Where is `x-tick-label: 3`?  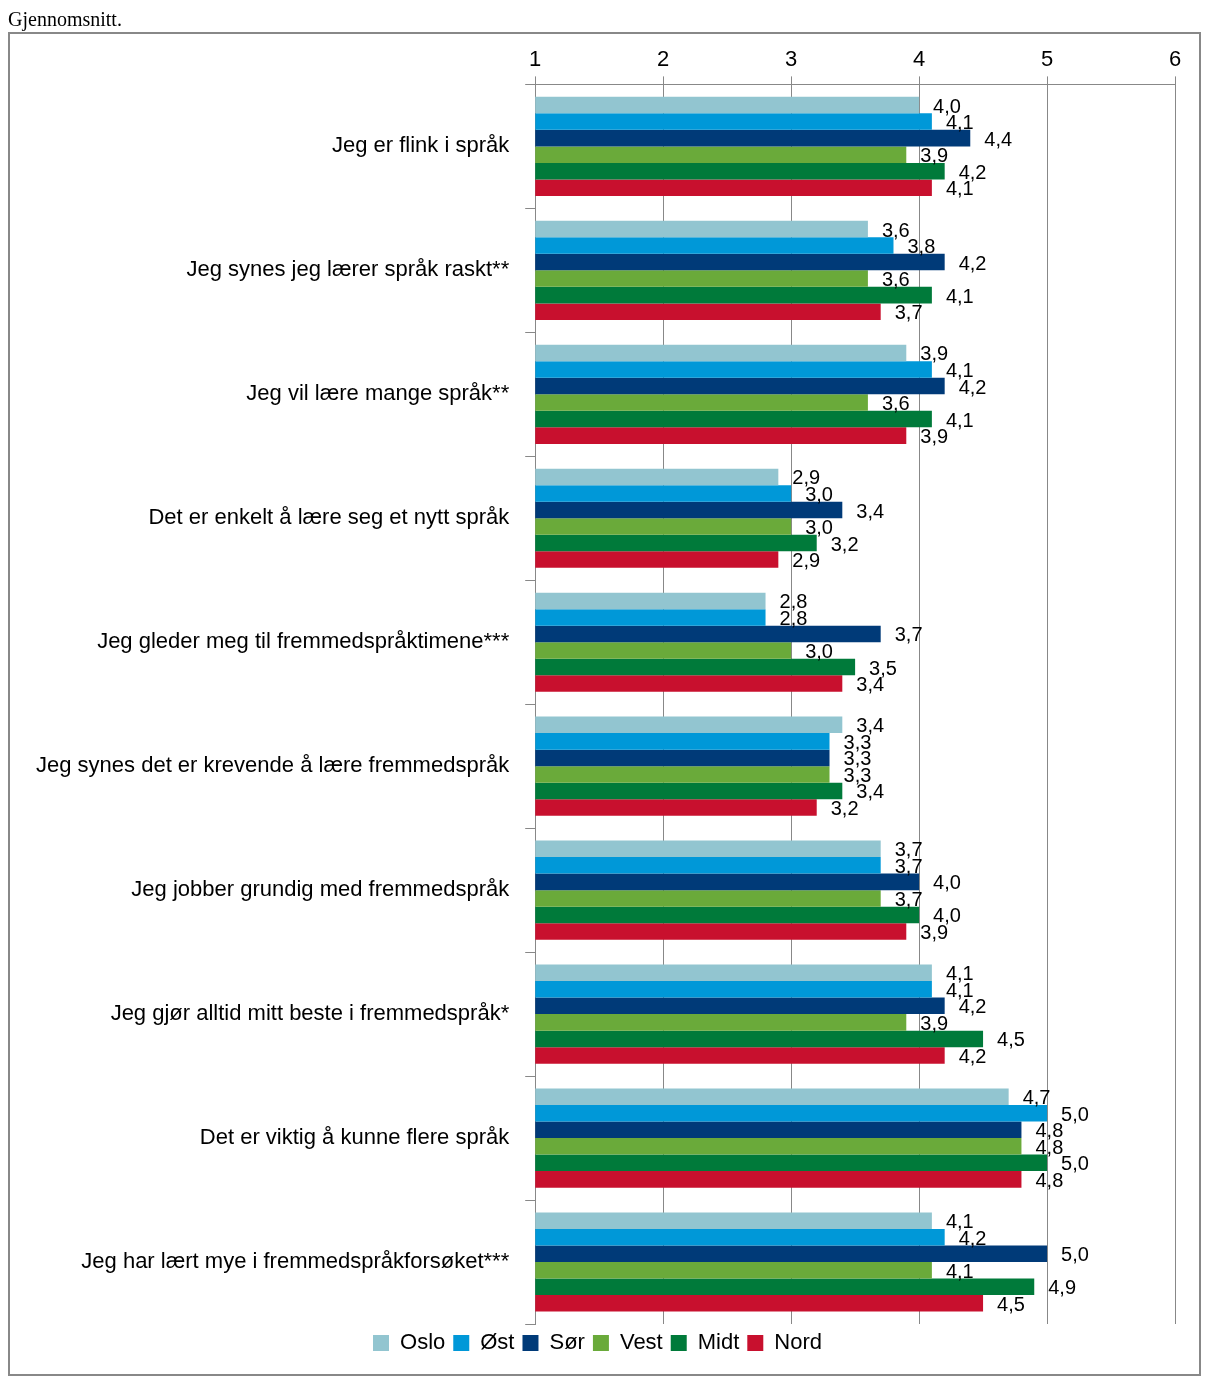 x-tick-label: 3 is located at coordinates (791, 59).